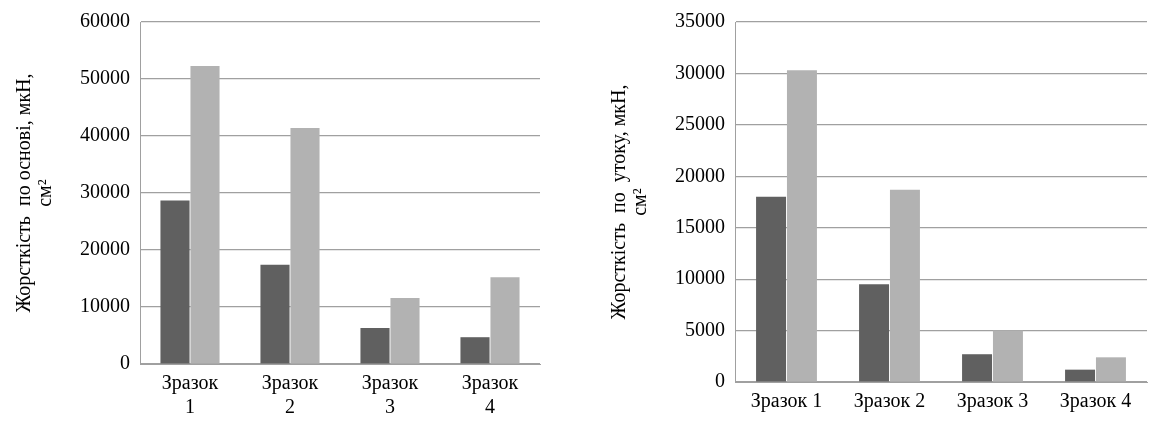  Describe the element at coordinates (33, 193) in the screenshot. I see `y-axis-title: Жорсткість по основі, мкН, см²` at that location.